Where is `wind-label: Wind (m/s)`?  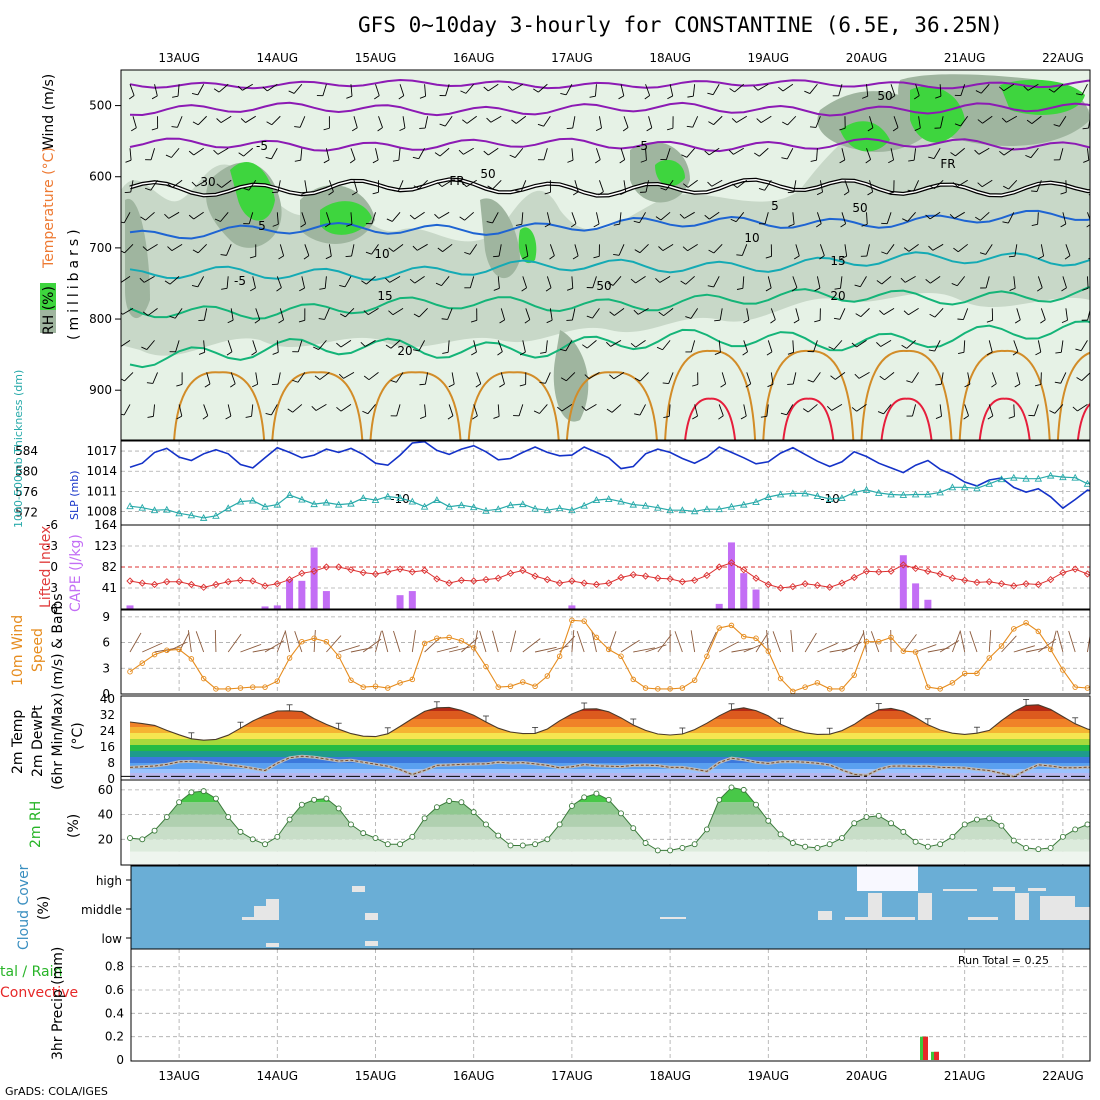 wind-label: Wind (m/s) is located at coordinates (49, 112).